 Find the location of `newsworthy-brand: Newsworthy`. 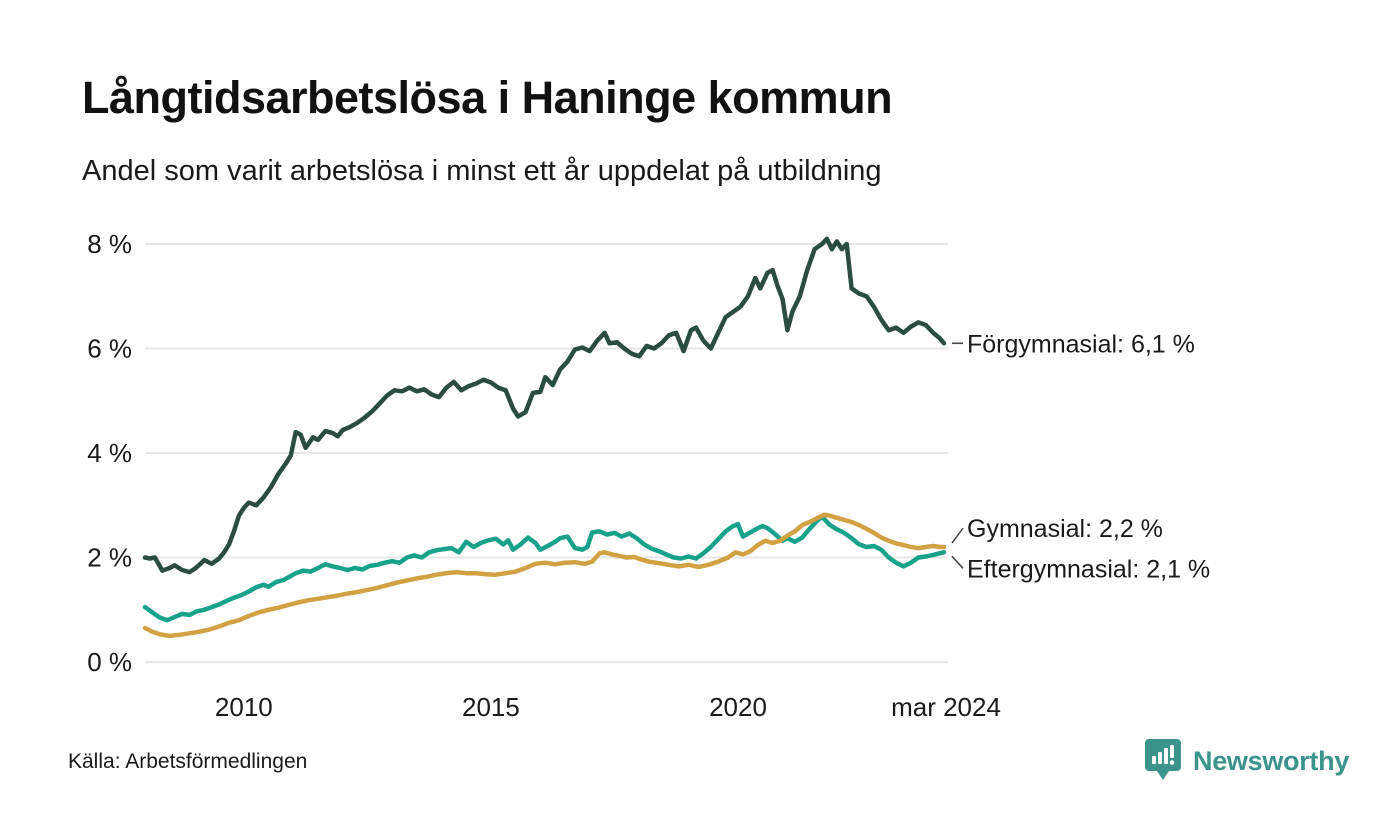

newsworthy-brand: Newsworthy is located at coordinates (1246, 761).